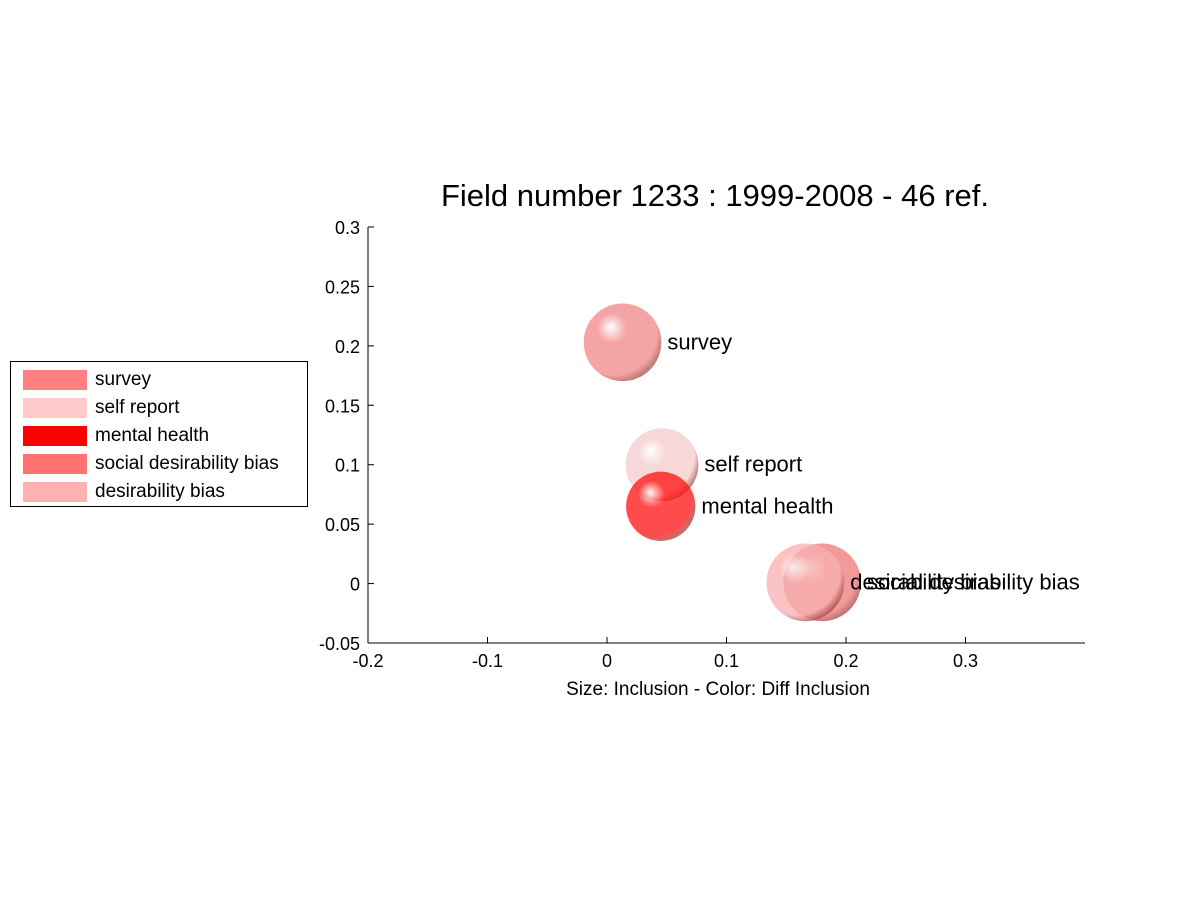 Image resolution: width=1200 pixels, height=900 pixels. Describe the element at coordinates (152, 435) in the screenshot. I see `legend-label: mental health` at that location.